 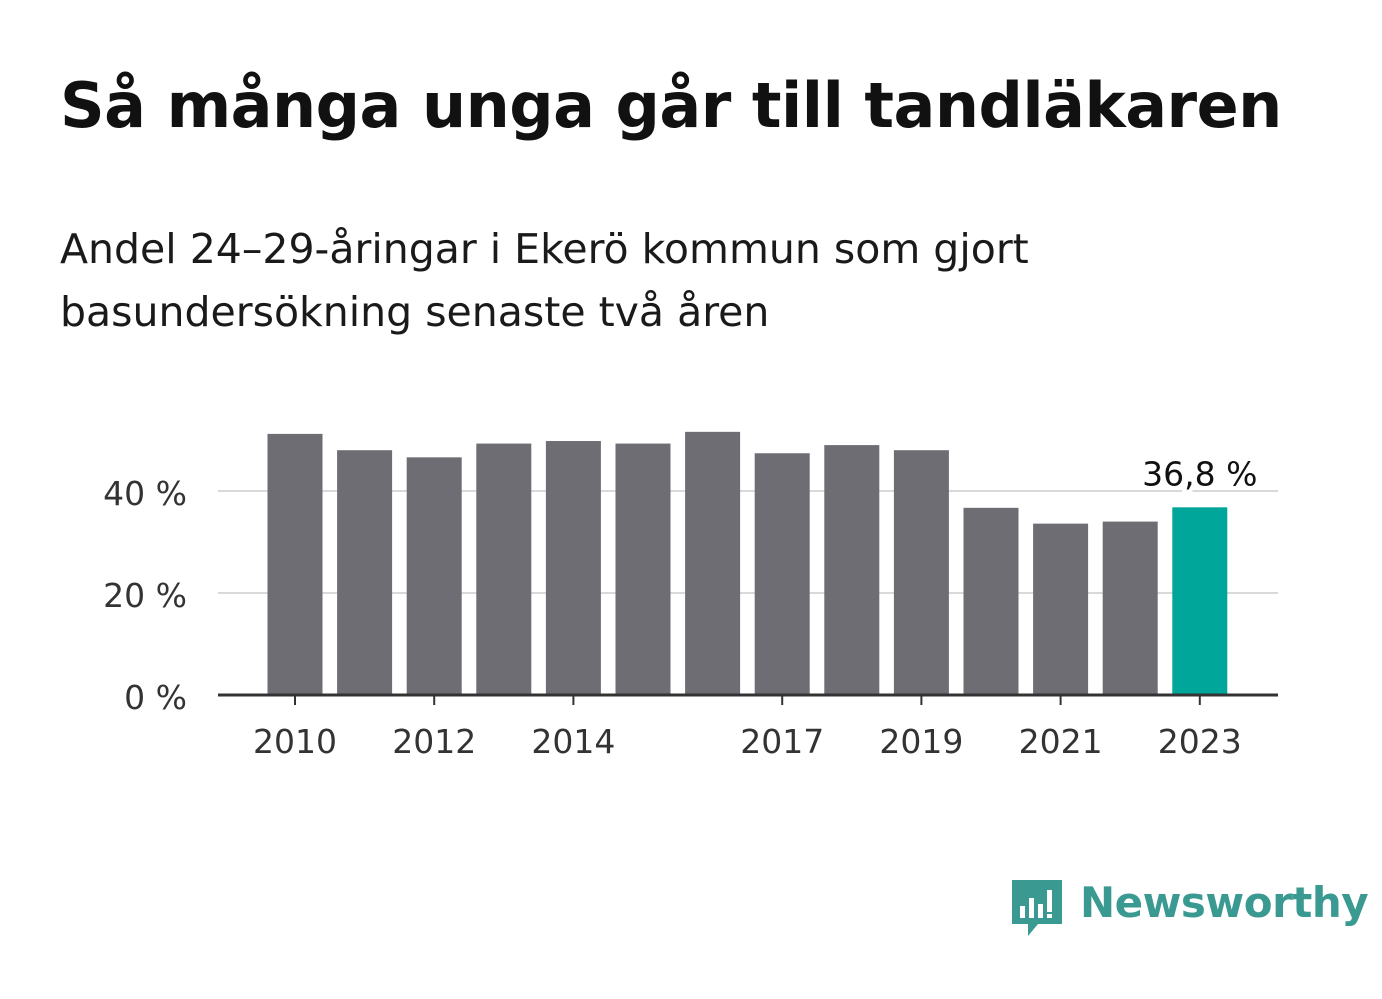 What do you see at coordinates (921, 741) in the screenshot?
I see `x-tick-label: 2019` at bounding box center [921, 741].